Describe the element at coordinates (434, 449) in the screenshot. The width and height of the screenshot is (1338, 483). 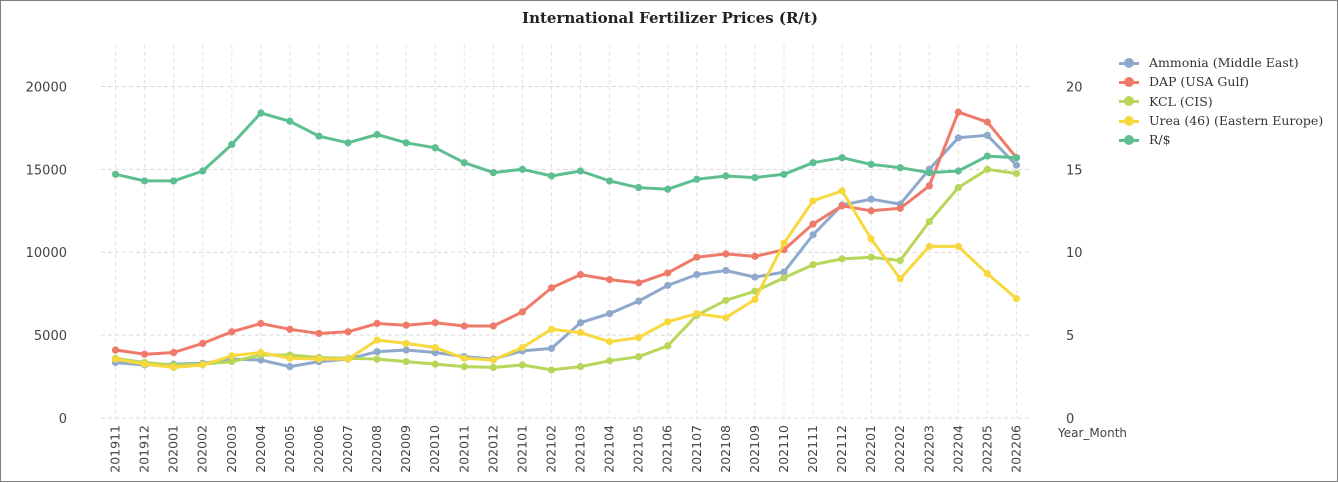
I see `x-tick-label: 202010` at that location.